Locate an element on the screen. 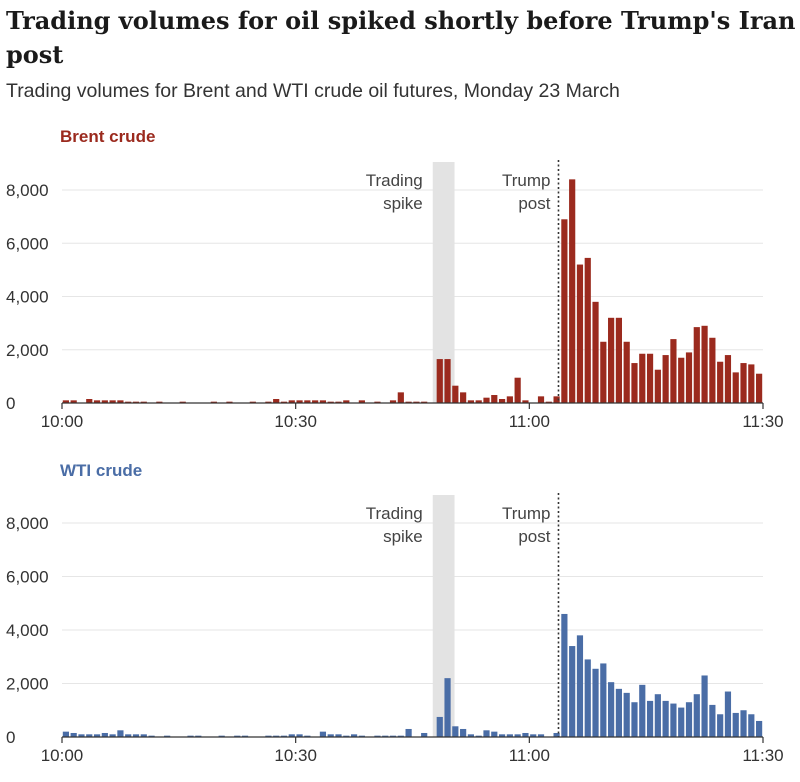  y-tick-label: 6,000 is located at coordinates (27, 577).